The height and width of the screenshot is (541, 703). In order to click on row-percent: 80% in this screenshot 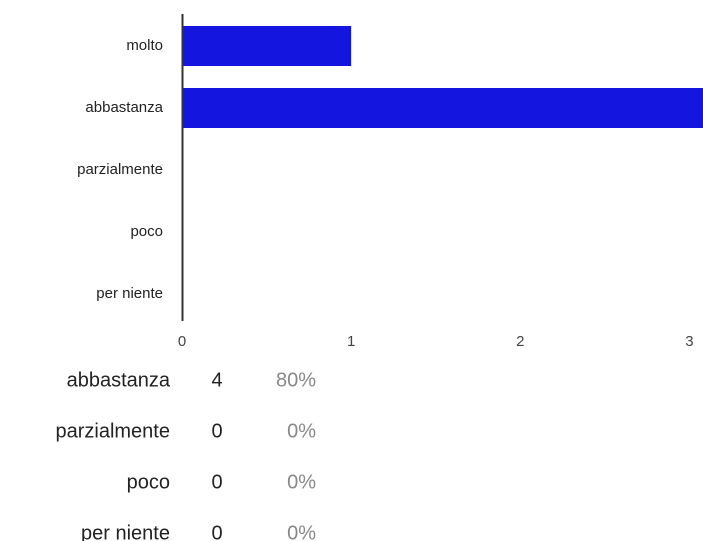, I will do `click(296, 380)`.